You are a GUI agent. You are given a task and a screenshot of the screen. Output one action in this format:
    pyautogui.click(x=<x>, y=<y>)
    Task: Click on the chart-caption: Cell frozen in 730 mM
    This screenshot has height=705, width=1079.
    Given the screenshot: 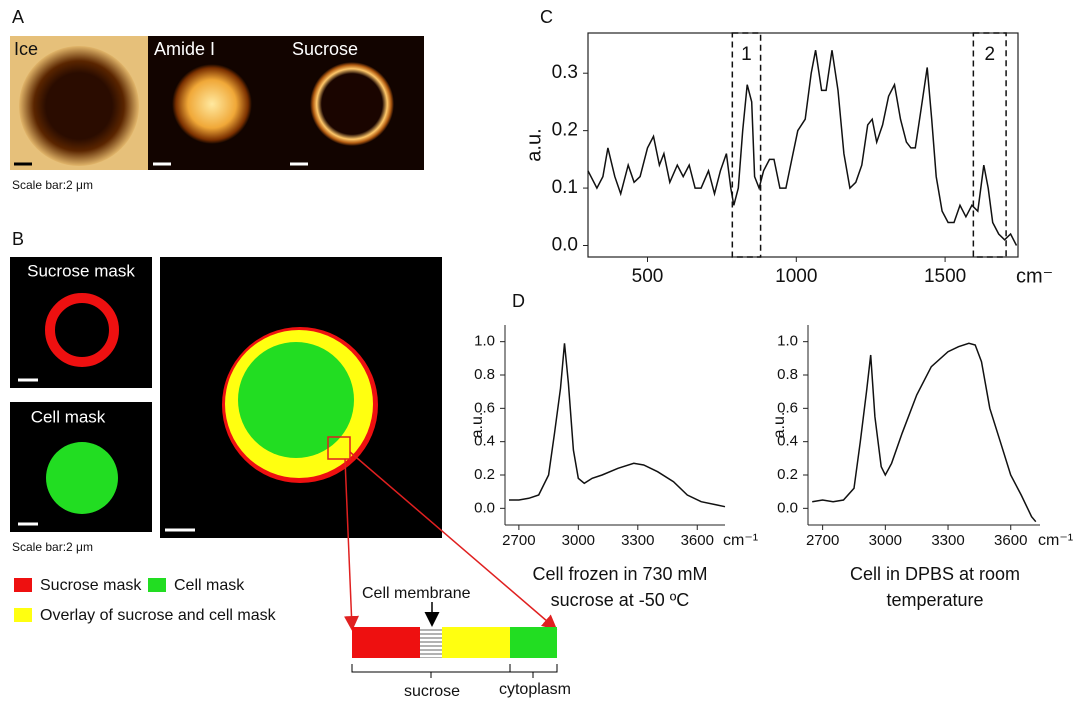 What is the action you would take?
    pyautogui.click(x=619, y=574)
    